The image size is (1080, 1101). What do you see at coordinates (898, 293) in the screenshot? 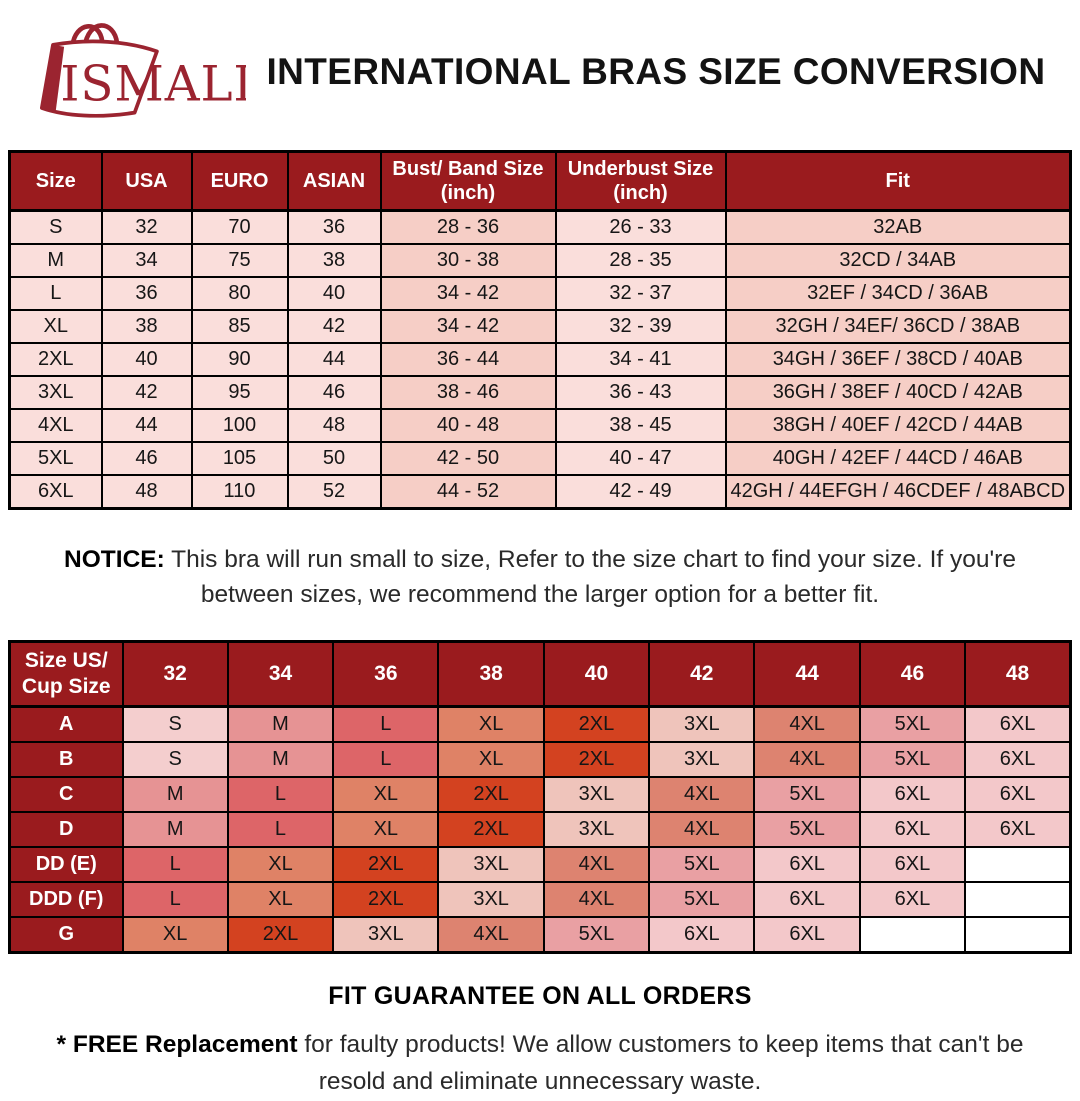
I see `size-table-cell: 32EF / 34CD / 36AB` at bounding box center [898, 293].